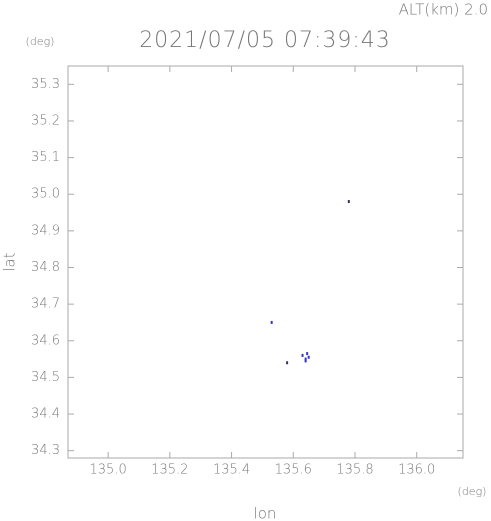  Describe the element at coordinates (45, 340) in the screenshot. I see `y-tick-label: 34.6` at that location.